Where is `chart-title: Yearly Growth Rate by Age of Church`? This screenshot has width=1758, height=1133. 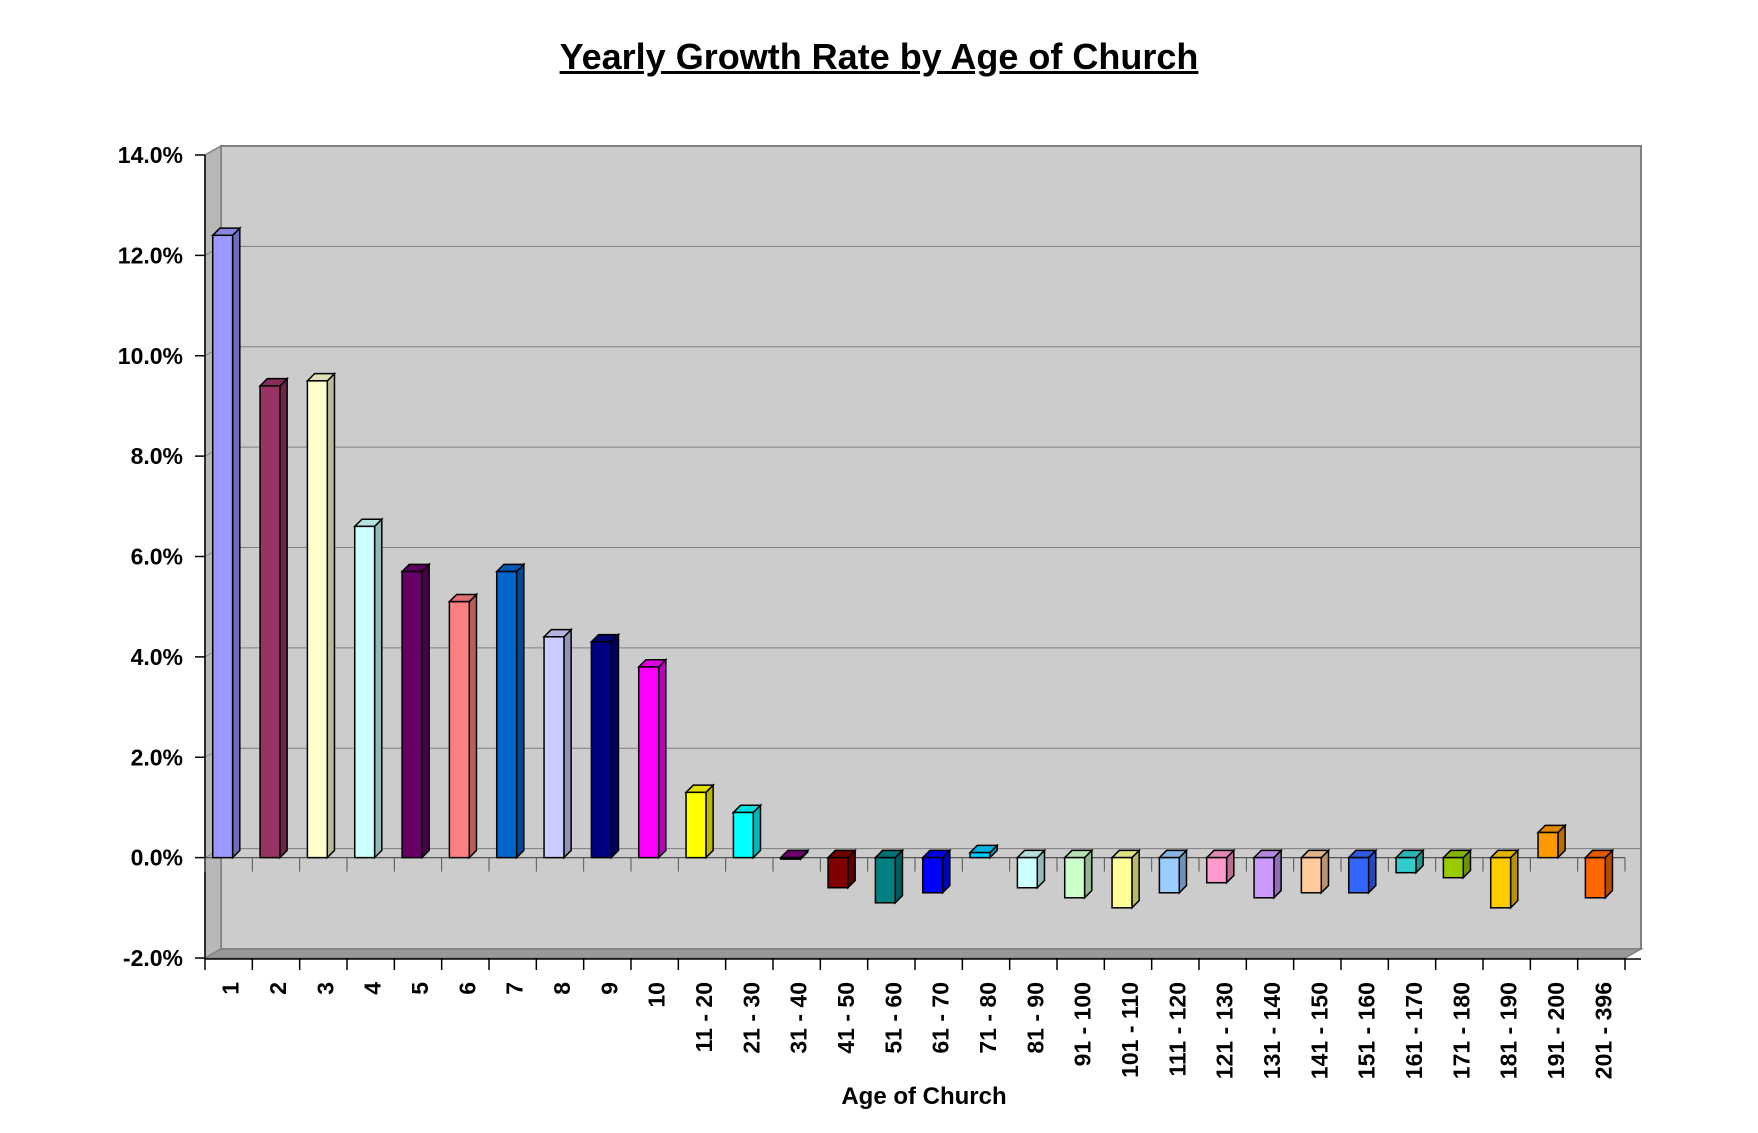 chart-title: Yearly Growth Rate by Age of Church is located at coordinates (879, 56).